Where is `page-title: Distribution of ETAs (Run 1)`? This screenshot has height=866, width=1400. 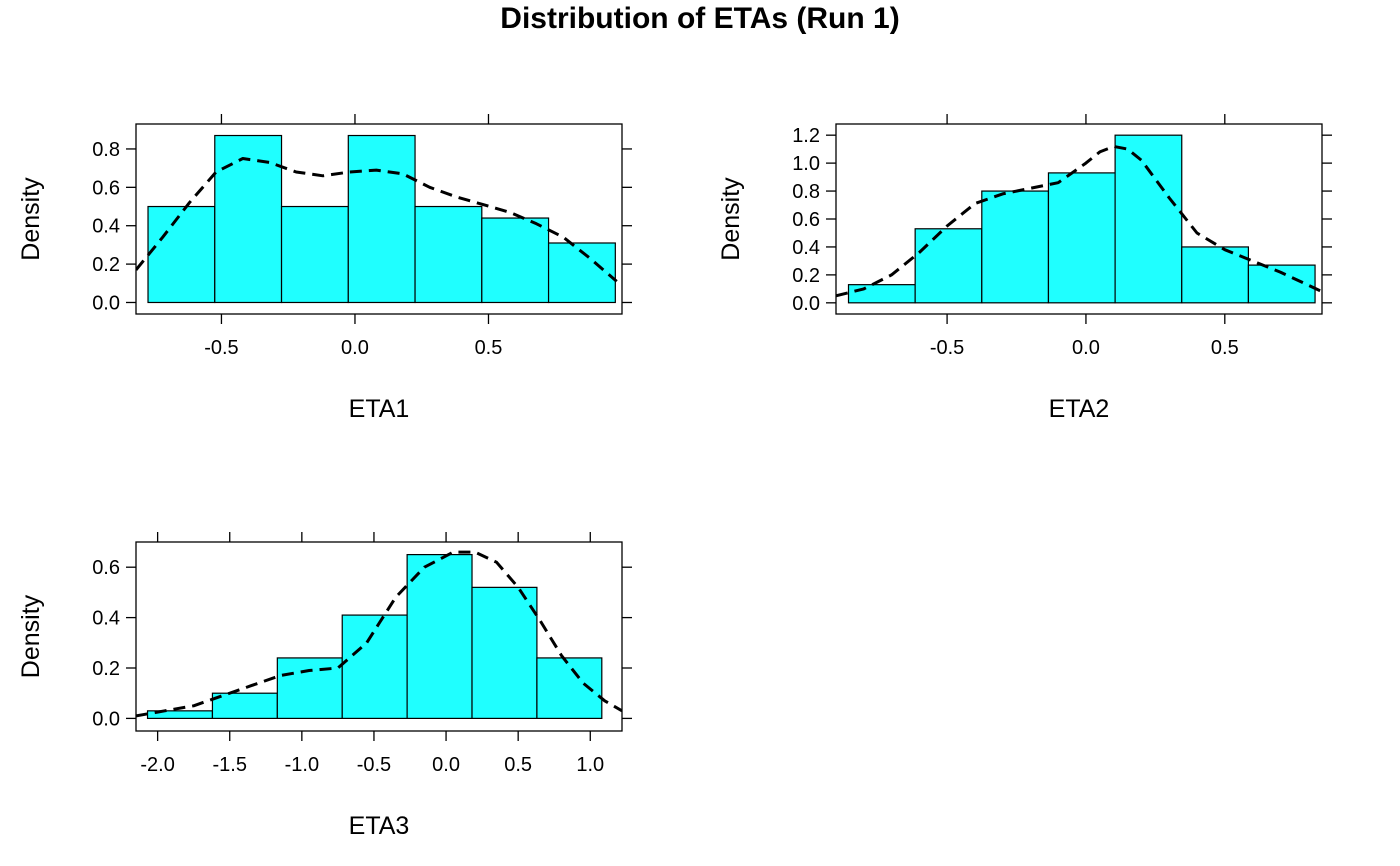 page-title: Distribution of ETAs (Run 1) is located at coordinates (700, 18).